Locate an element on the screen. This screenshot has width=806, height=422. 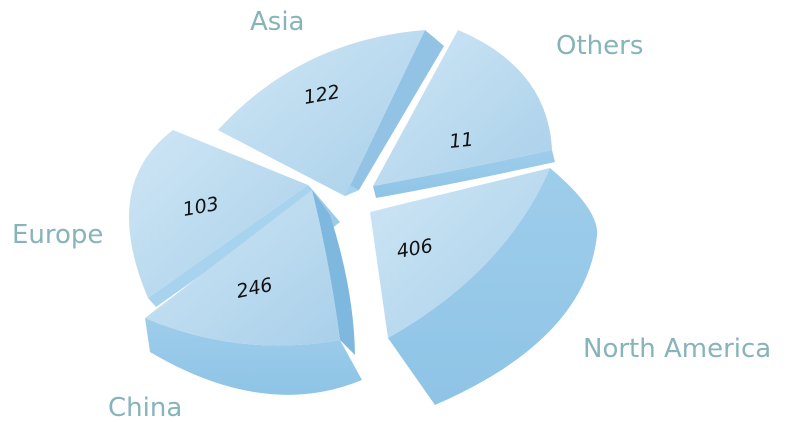
slice-asia-top is located at coordinates (321, 113).